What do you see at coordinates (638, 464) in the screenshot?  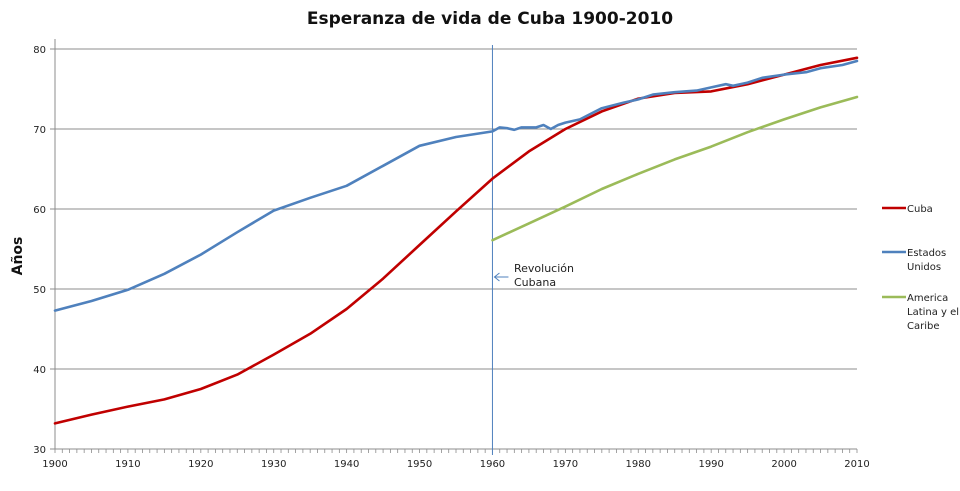 I see `x-tick-label: 1980` at bounding box center [638, 464].